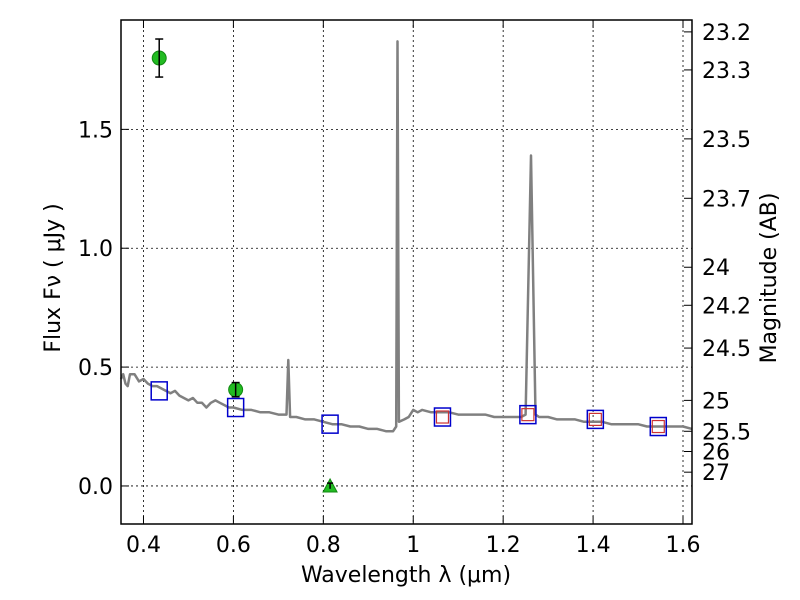 The height and width of the screenshot is (600, 800). I want to click on right-tick-label: 25.5, so click(726, 432).